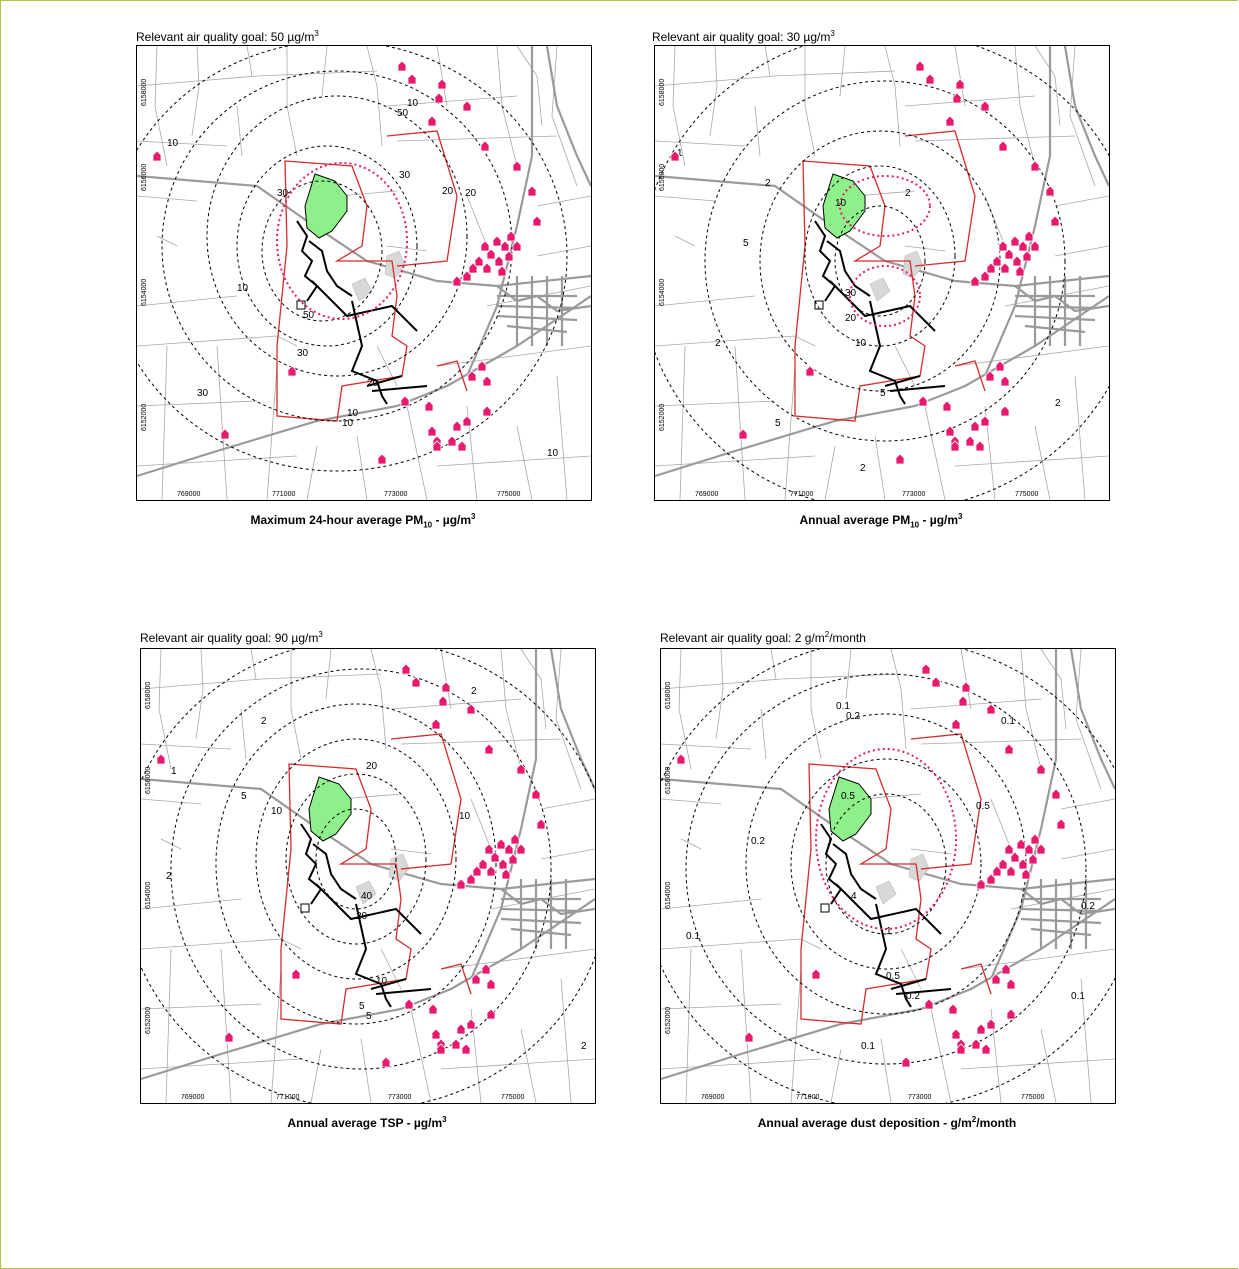  I want to click on contour-label: 5, so click(369, 1016).